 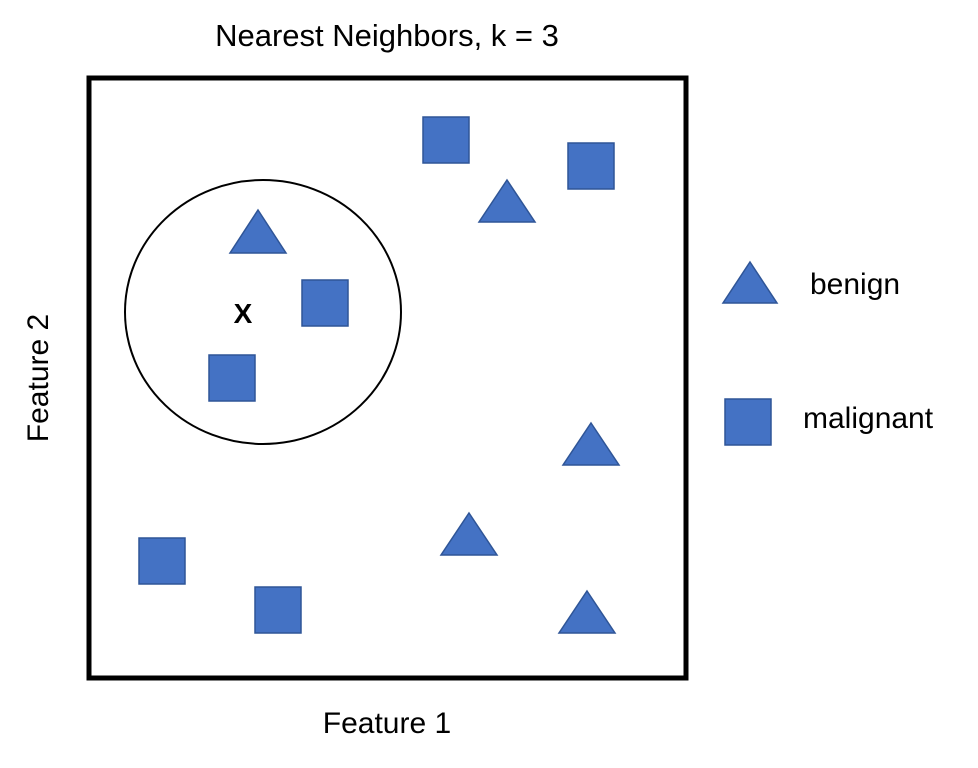 I want to click on legend-label-benign: benign, so click(x=855, y=284).